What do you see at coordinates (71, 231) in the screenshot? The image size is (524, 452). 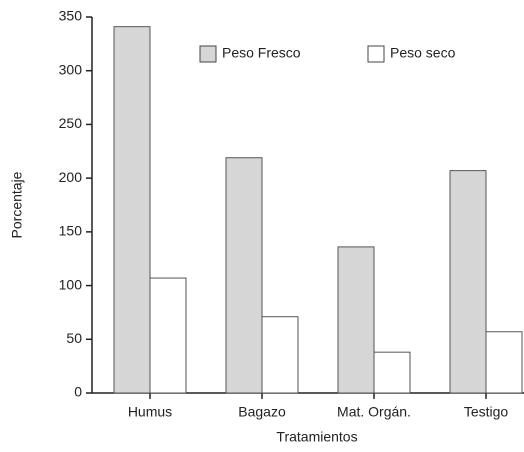 I see `y-tick-label: 150` at bounding box center [71, 231].